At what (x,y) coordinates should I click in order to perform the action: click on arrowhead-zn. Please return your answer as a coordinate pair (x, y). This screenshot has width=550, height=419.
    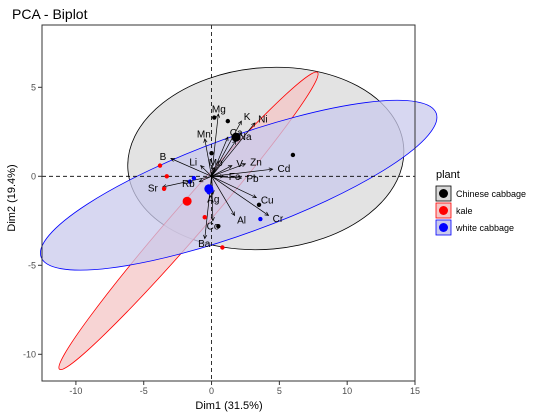
    Looking at the image, I should click on (244, 165).